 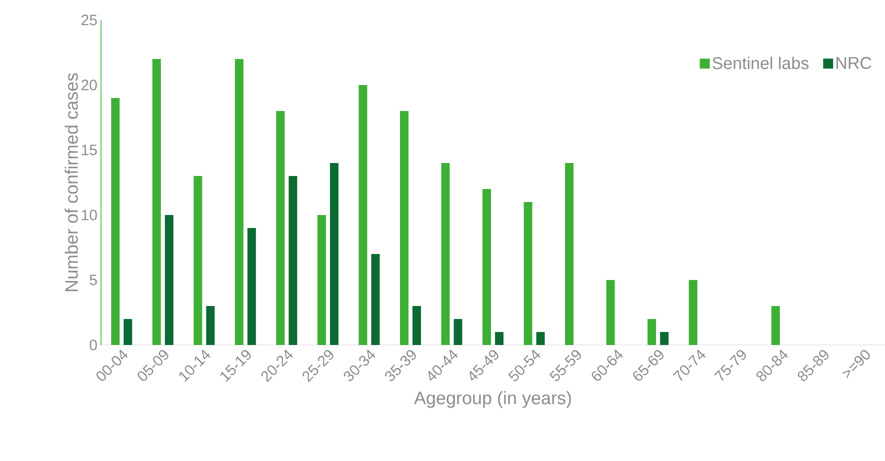 I want to click on y-tick-label: 25, so click(x=89, y=20).